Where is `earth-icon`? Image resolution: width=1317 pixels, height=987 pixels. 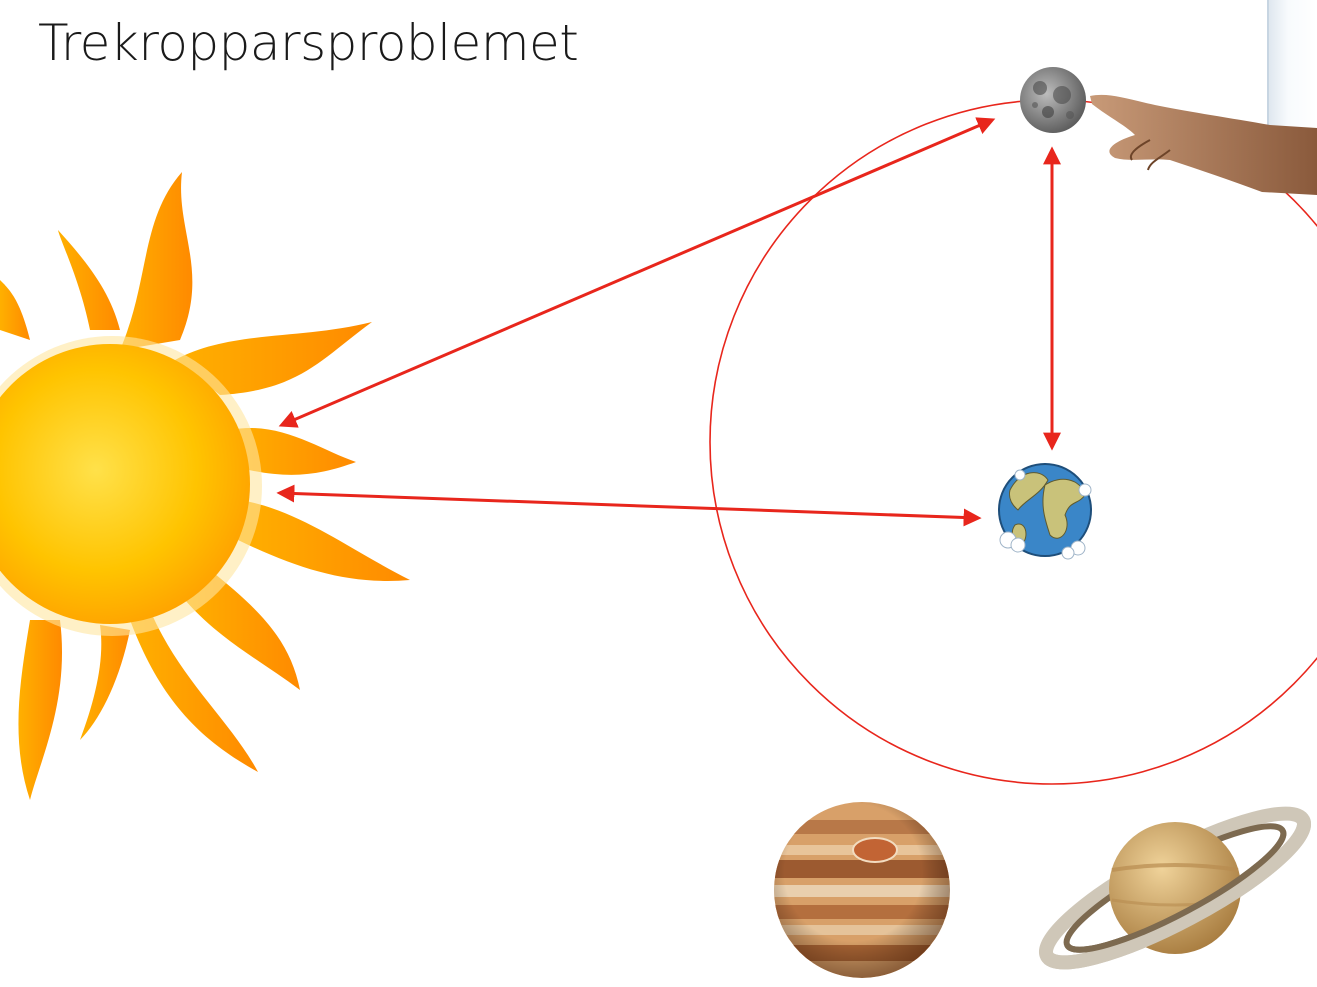
earth-icon is located at coordinates (1045, 511).